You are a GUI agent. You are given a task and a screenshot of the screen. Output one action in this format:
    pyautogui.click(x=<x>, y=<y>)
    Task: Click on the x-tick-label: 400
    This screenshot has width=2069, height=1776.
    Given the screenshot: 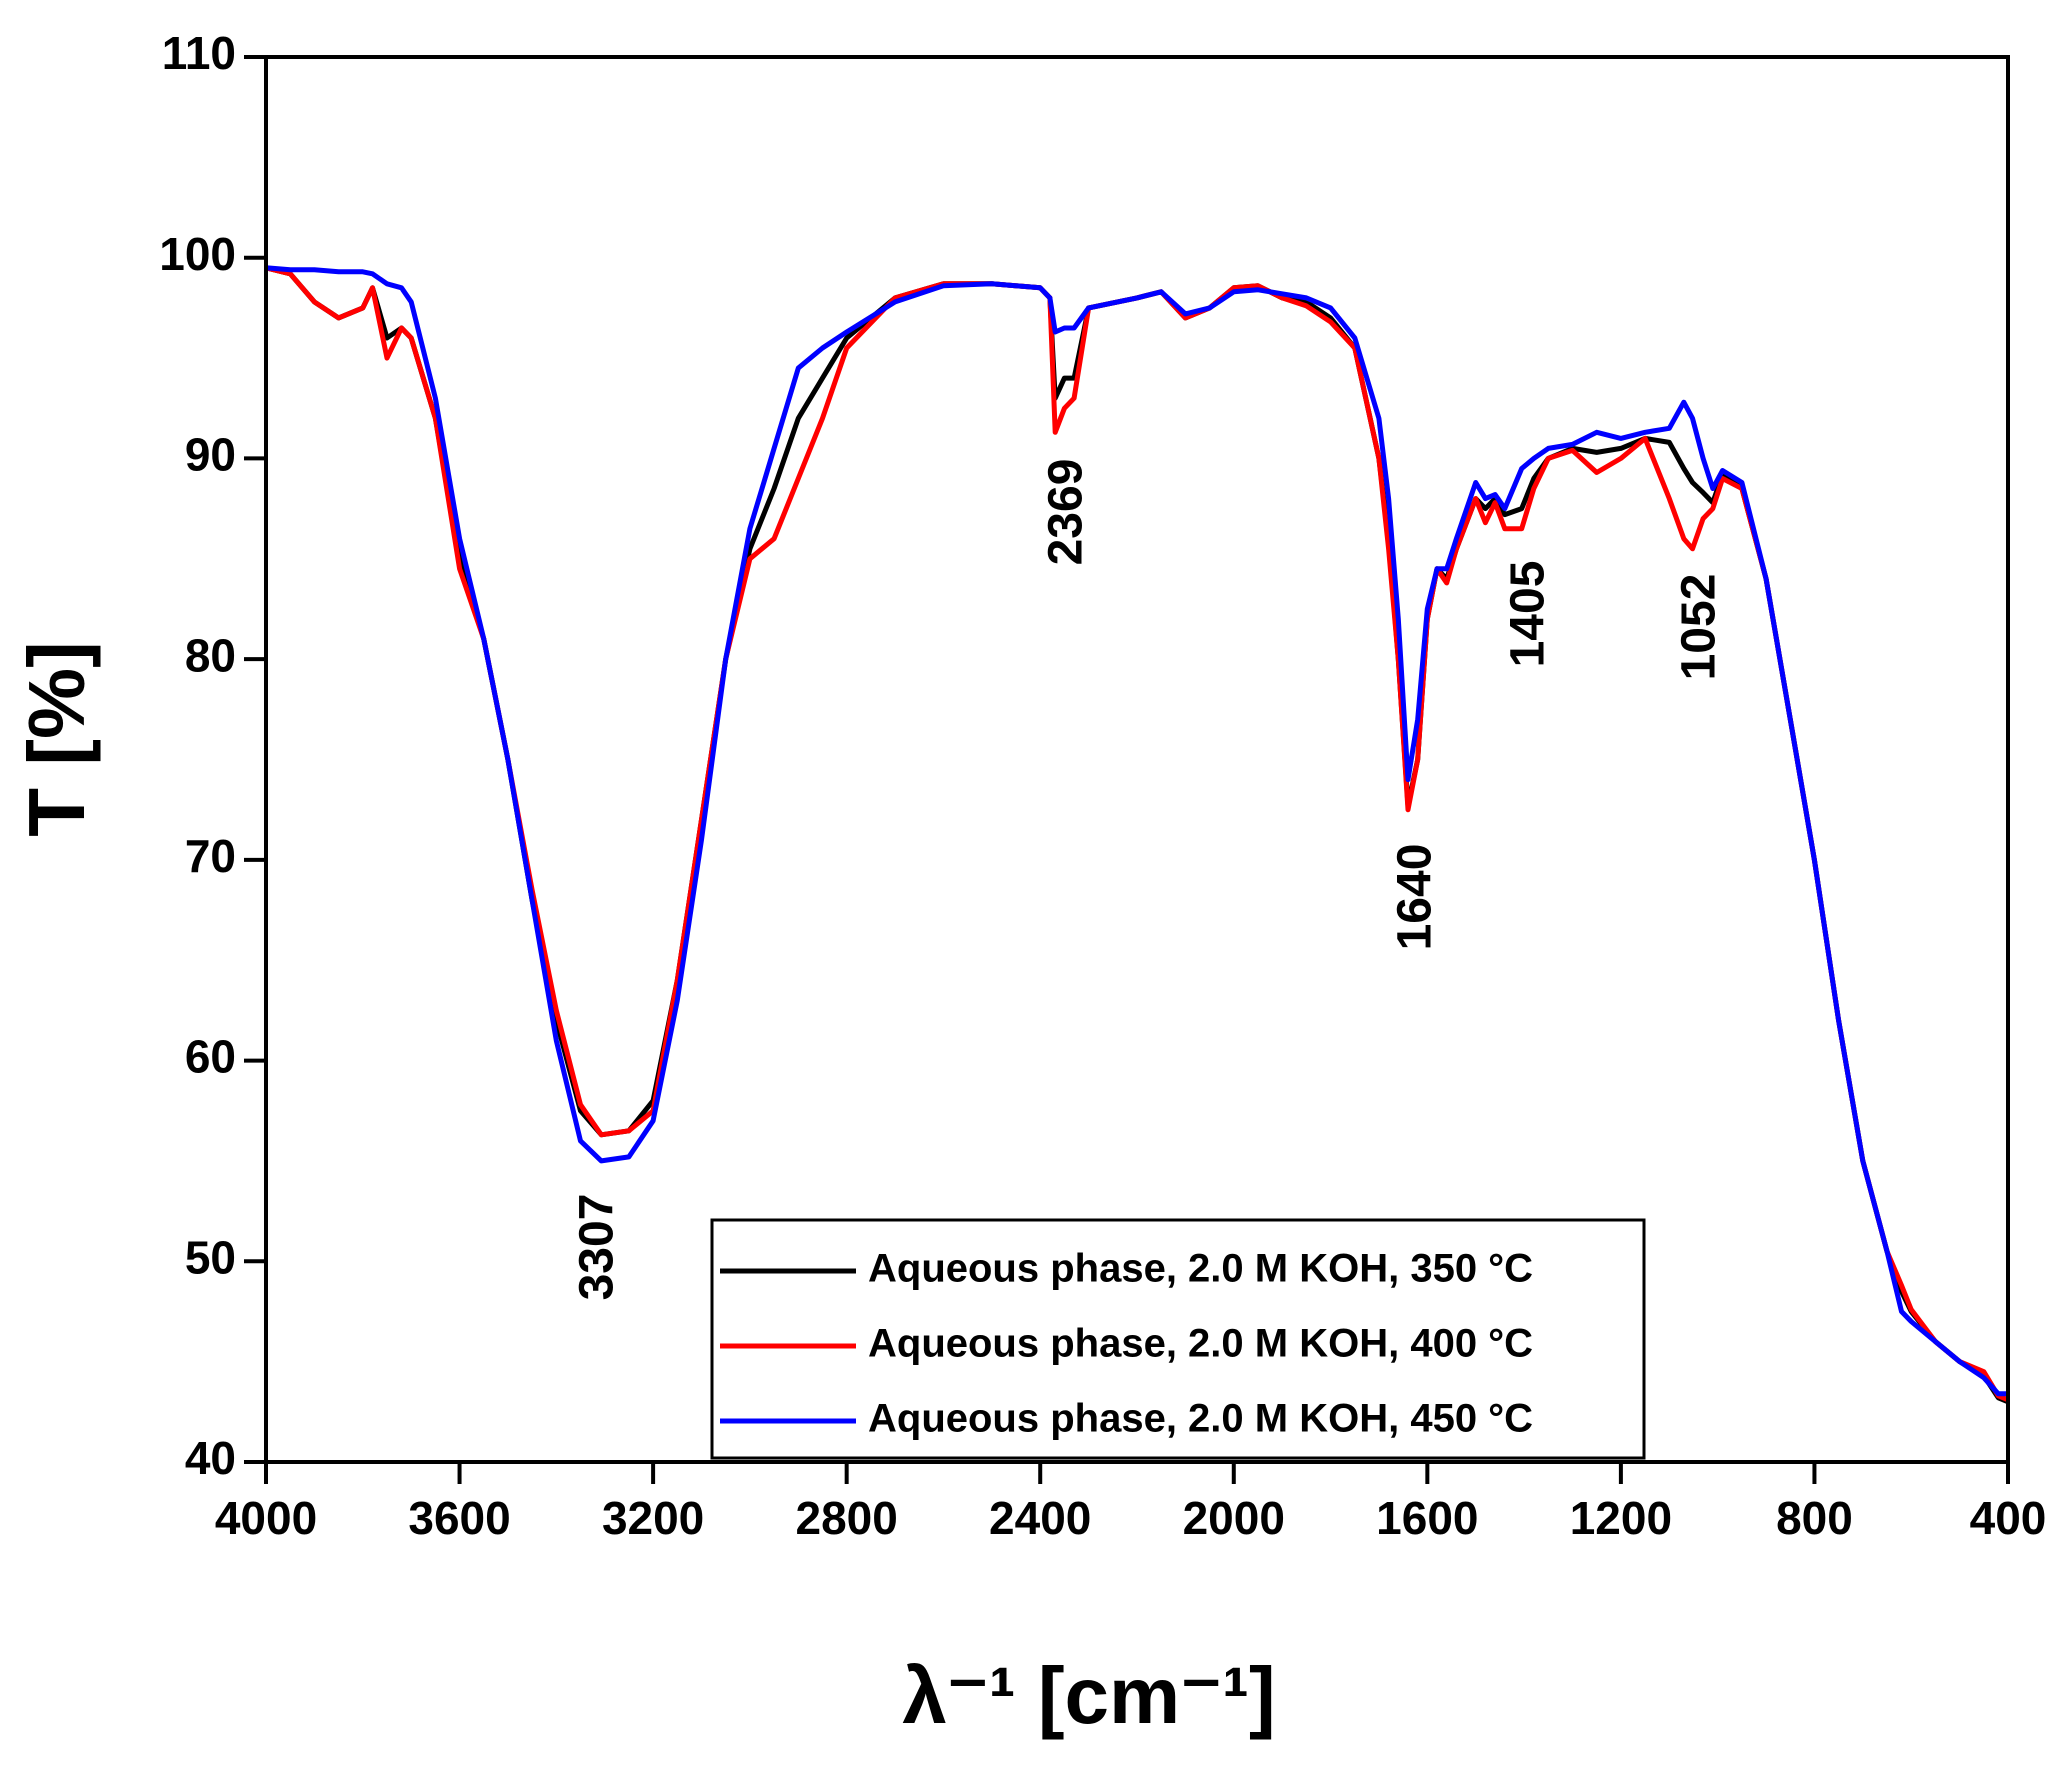 What is the action you would take?
    pyautogui.click(x=2008, y=1518)
    